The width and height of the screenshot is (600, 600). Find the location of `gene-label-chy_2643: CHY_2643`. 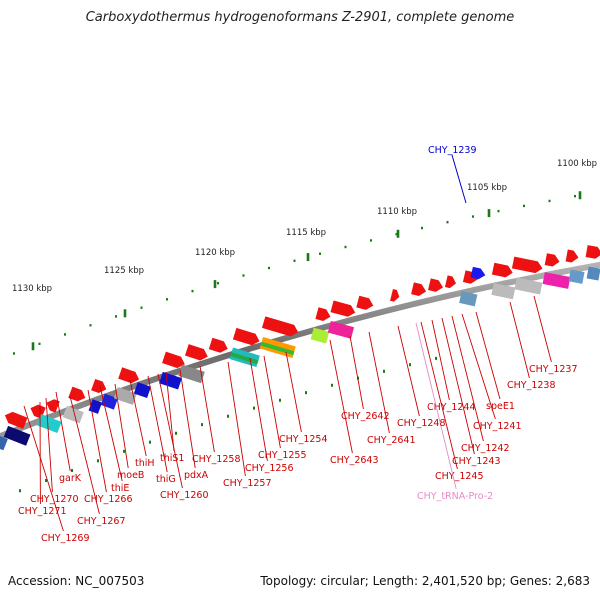

gene-label-chy_2643: CHY_2643 is located at coordinates (354, 460).